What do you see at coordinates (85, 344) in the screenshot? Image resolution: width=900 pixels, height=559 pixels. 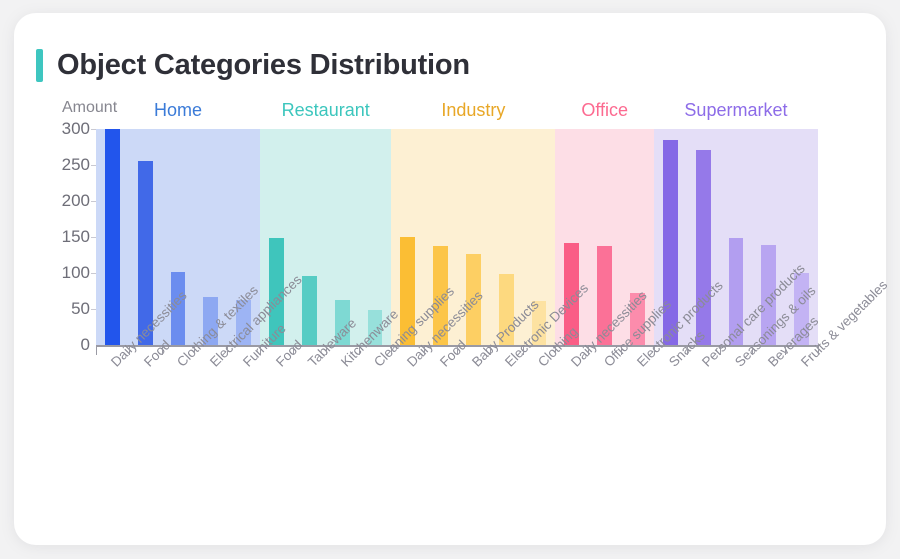 I see `y-axis-tick-label: 0` at bounding box center [85, 344].